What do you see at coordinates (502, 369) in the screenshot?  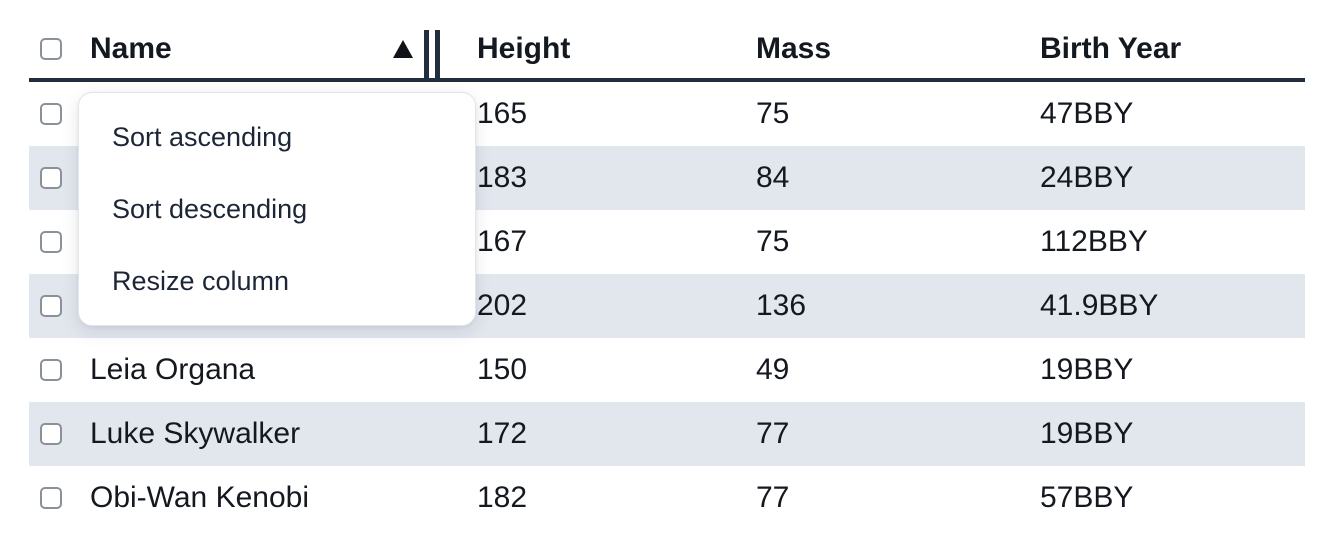 I see `cell-height: 150` at bounding box center [502, 369].